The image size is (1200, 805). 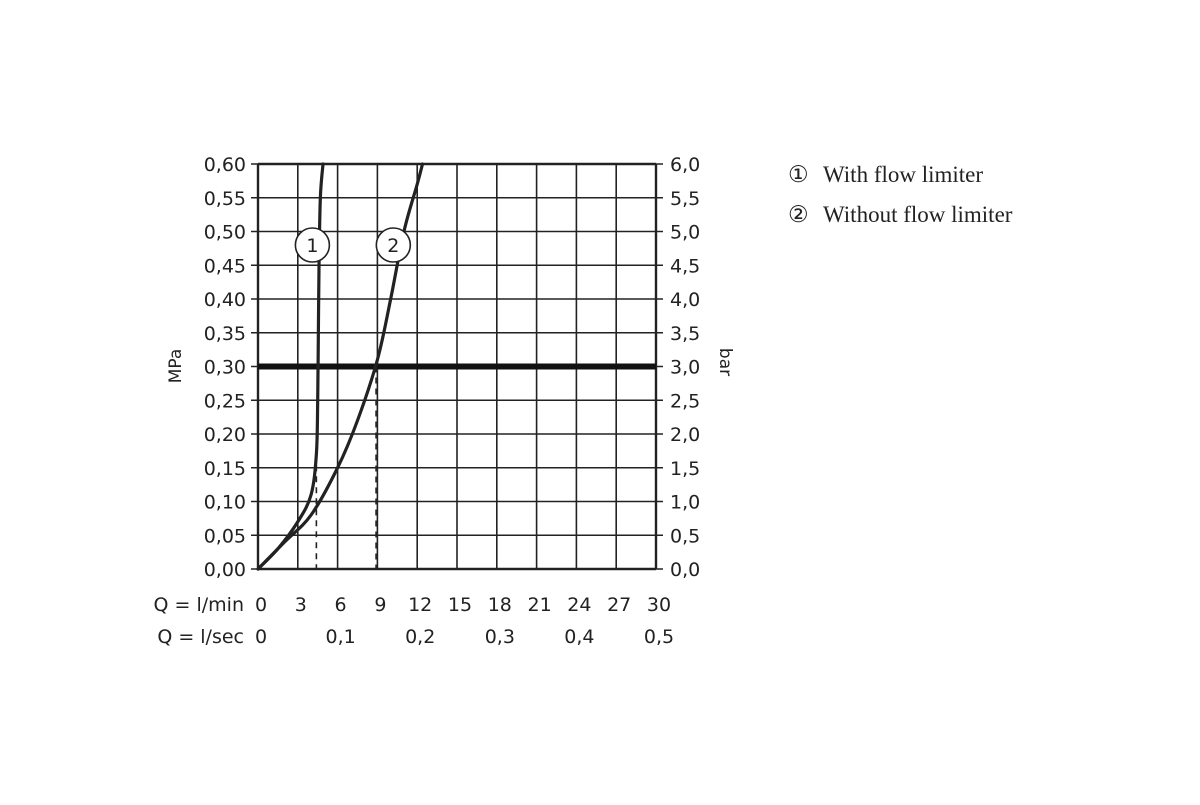 What do you see at coordinates (200, 637) in the screenshot?
I see `x-axis-title-lsec: Q = l/sec` at bounding box center [200, 637].